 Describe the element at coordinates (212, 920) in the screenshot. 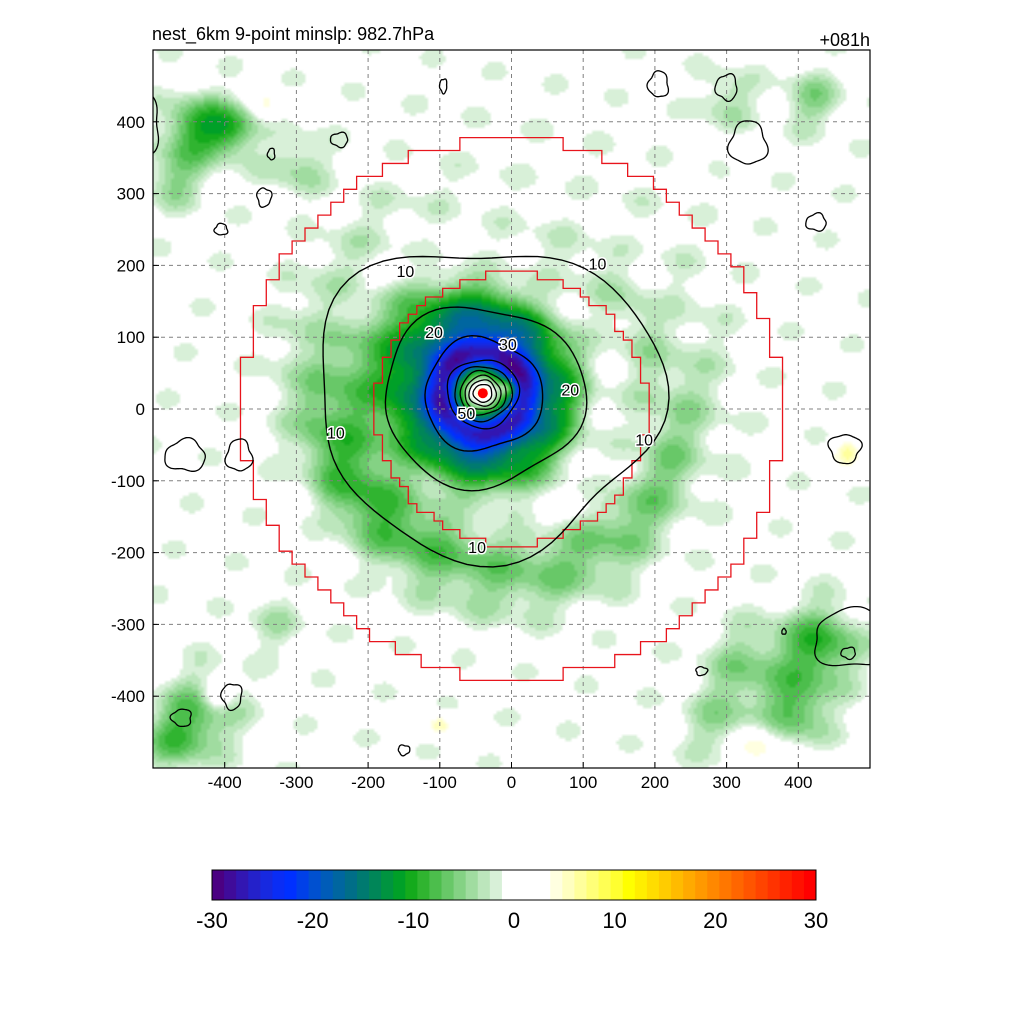

I see `colorbar-tick-label: -30` at that location.